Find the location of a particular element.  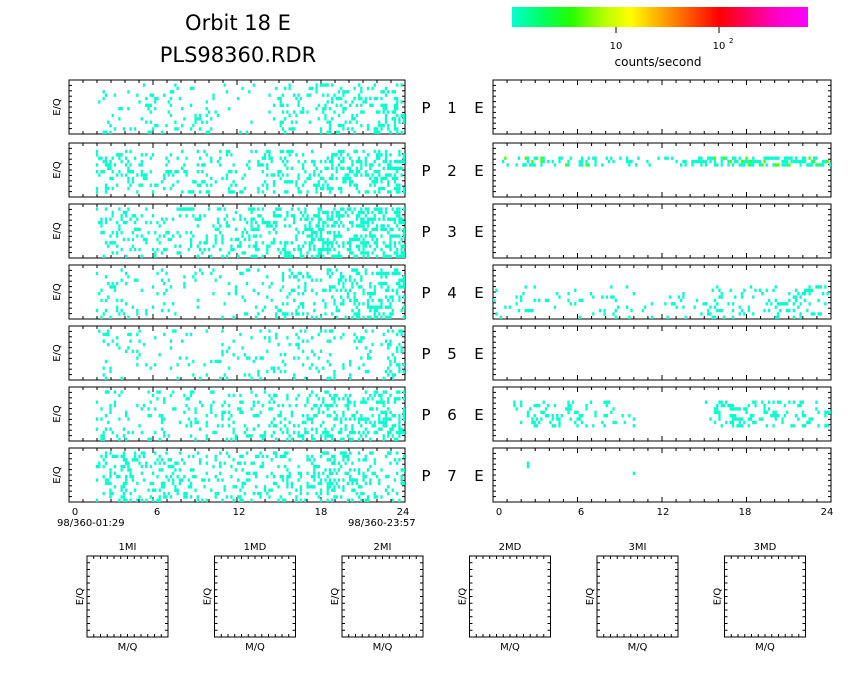

channel-label-e: E is located at coordinates (478, 108).